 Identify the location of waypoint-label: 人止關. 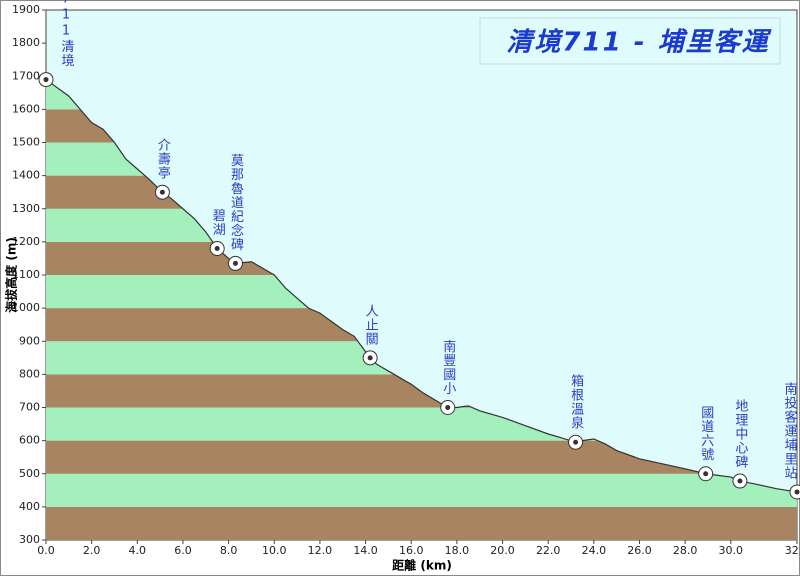
(371, 325).